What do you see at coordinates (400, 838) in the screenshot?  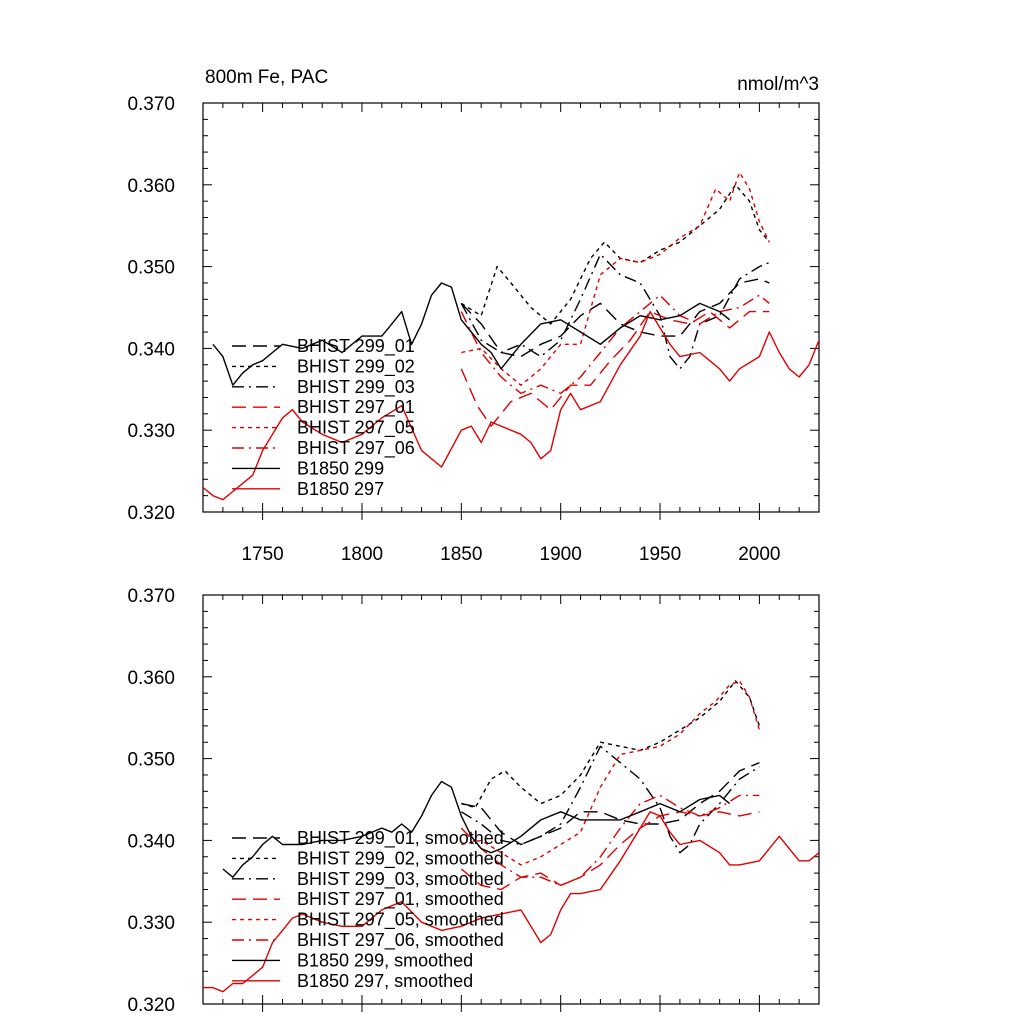 I see `legend-label: BHIST 299_01, smoothed` at bounding box center [400, 838].